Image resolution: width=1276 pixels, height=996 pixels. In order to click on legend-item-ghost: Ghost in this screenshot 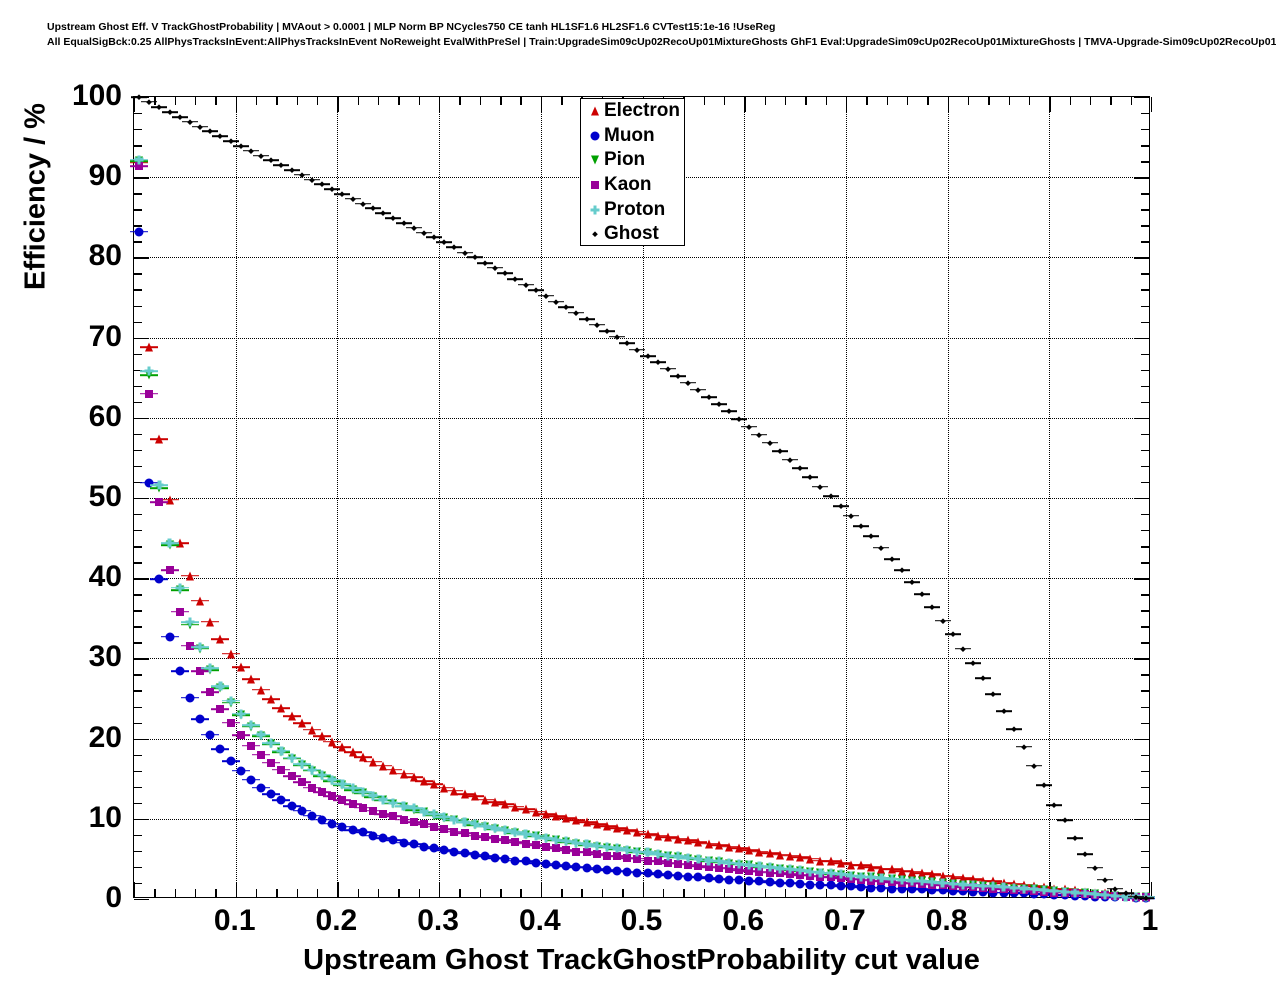, I will do `click(632, 234)`.